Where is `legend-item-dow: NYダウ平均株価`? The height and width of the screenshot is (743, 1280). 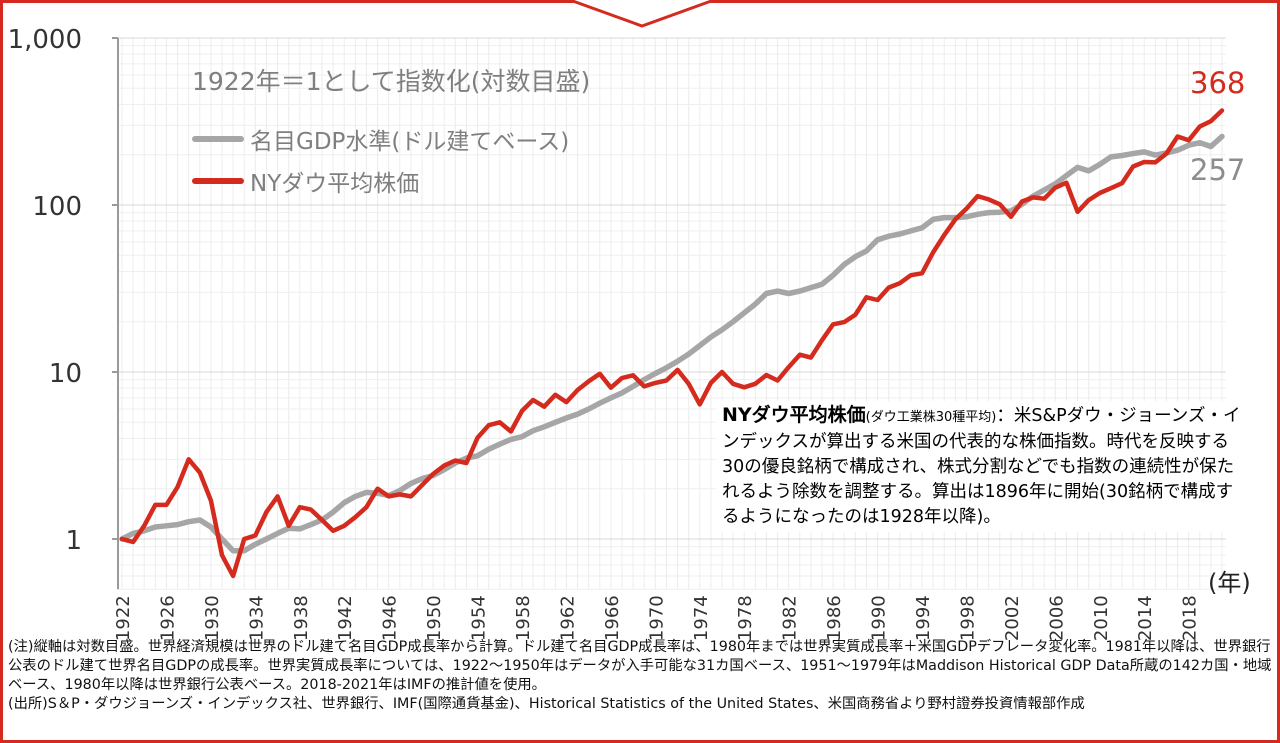 legend-item-dow: NYダウ平均株価 is located at coordinates (305, 181).